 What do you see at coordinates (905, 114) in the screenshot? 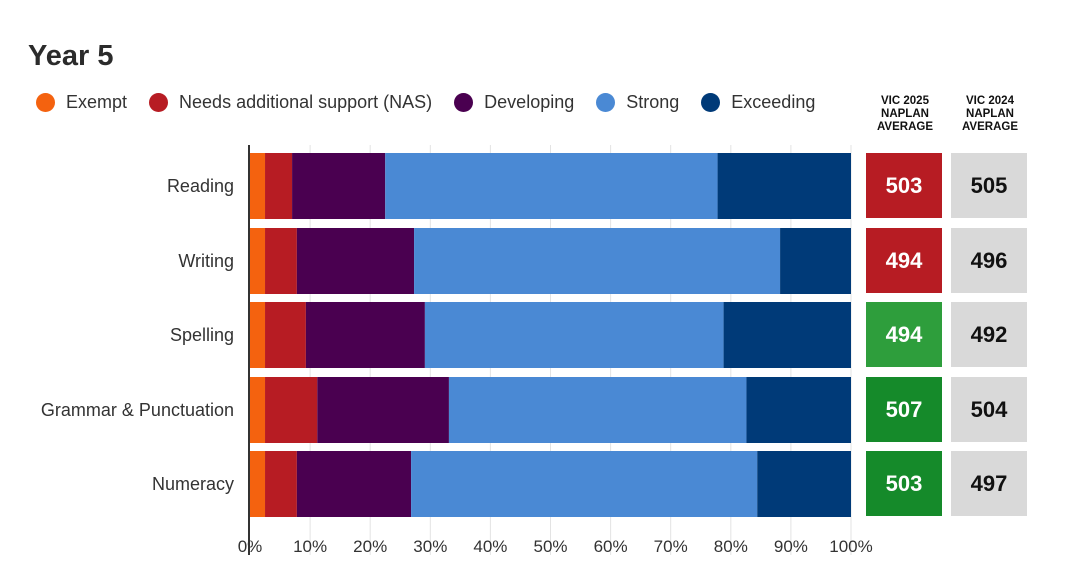
I see `vic-2025-header: VIC 2025 NAPLAN AVERAGE` at bounding box center [905, 114].